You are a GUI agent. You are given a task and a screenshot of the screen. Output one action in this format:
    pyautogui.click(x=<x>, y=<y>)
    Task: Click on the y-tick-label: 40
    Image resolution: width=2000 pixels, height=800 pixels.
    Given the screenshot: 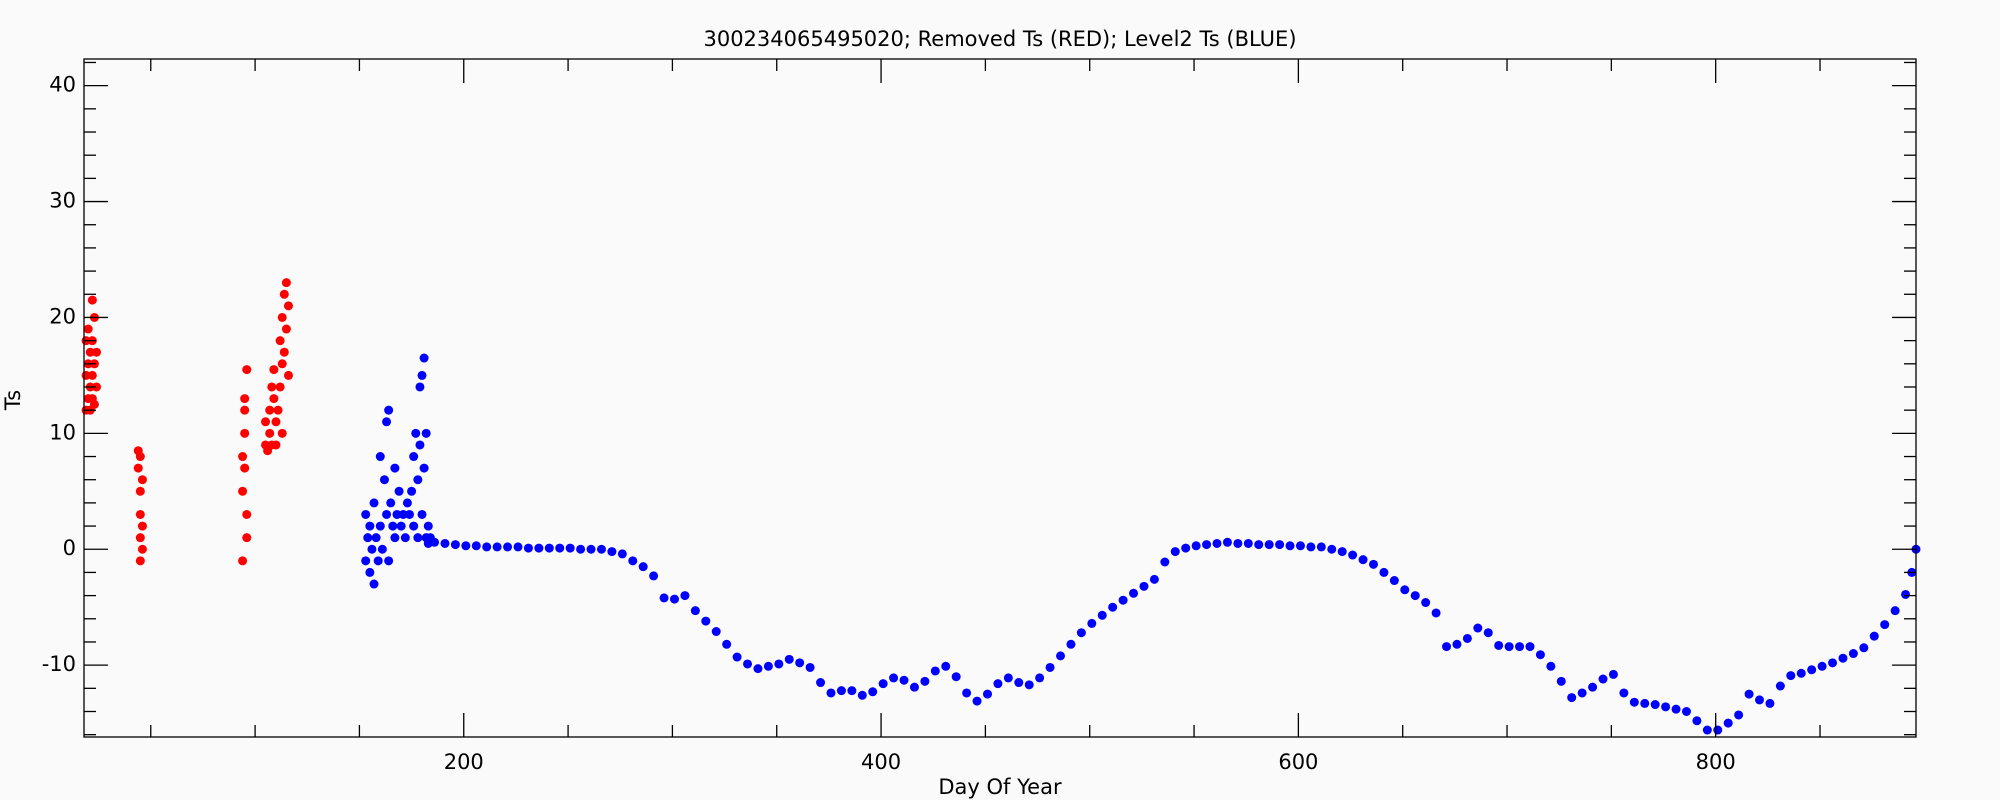 What is the action you would take?
    pyautogui.click(x=62, y=85)
    